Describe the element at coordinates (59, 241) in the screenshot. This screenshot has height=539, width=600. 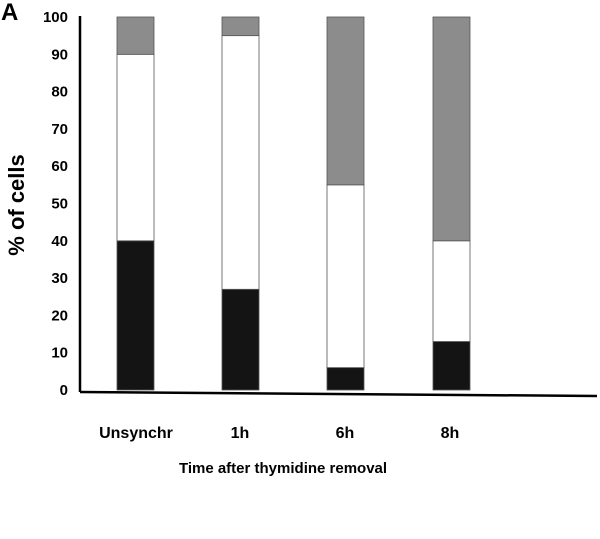
I see `y-tick-label: 40` at that location.